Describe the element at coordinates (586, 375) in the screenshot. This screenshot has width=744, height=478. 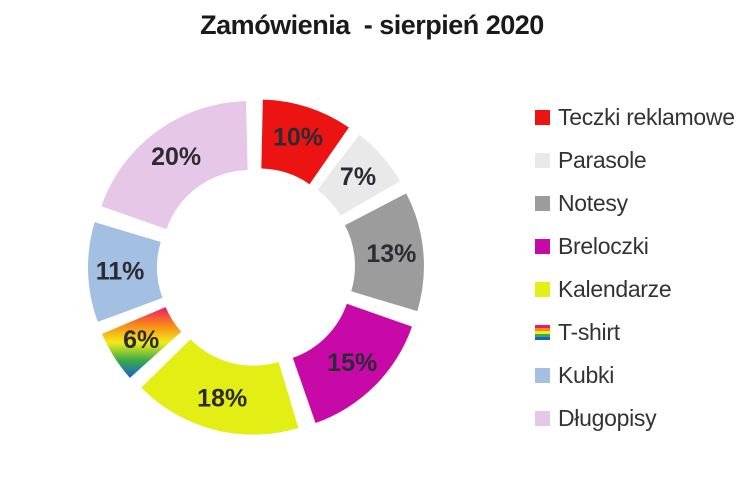
I see `legend-label: Kubki` at that location.